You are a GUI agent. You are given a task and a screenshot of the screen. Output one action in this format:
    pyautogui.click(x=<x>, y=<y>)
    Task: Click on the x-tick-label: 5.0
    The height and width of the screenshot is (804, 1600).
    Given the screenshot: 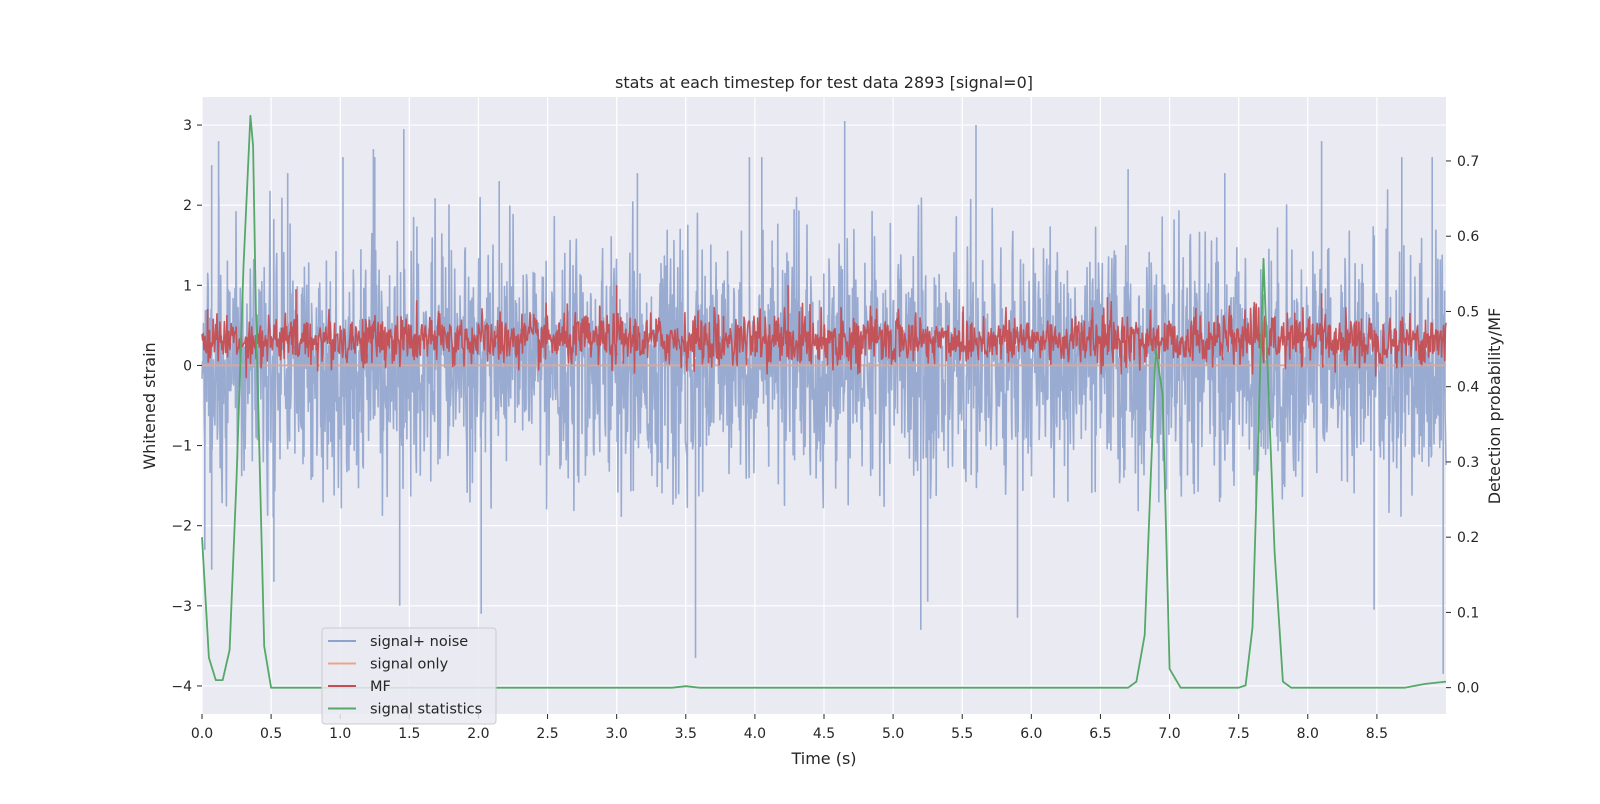 What is the action you would take?
    pyautogui.click(x=893, y=734)
    